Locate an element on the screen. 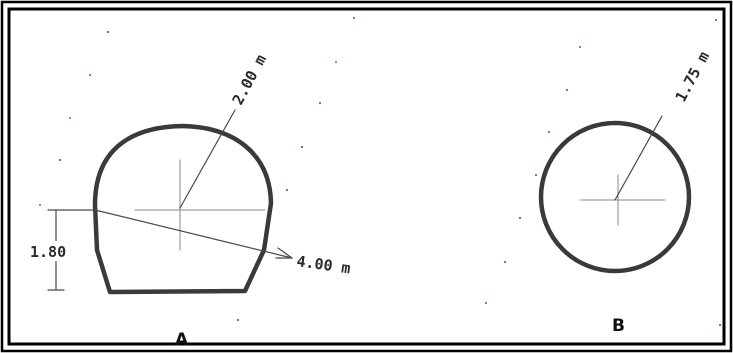 Image resolution: width=733 pixels, height=353 pixels. section-a-width-label: 4.00 m is located at coordinates (323, 264).